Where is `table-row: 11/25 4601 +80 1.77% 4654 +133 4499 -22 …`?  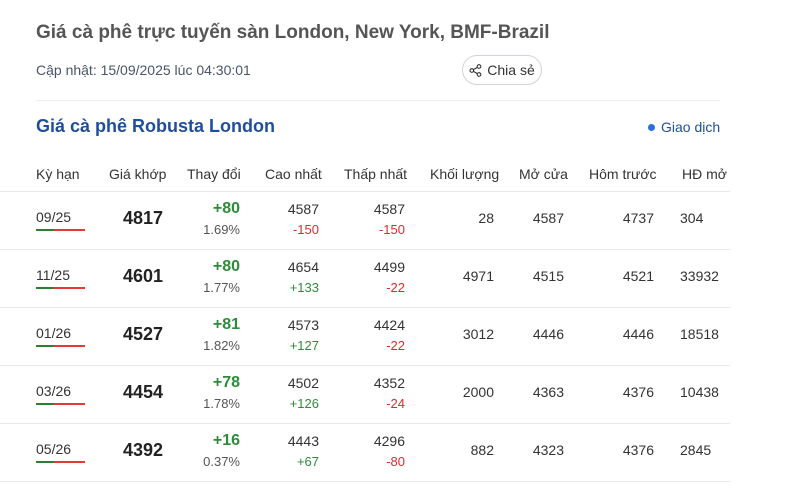 table-row: 11/25 4601 +80 1.77% 4654 +133 4499 -22 … is located at coordinates (365, 279).